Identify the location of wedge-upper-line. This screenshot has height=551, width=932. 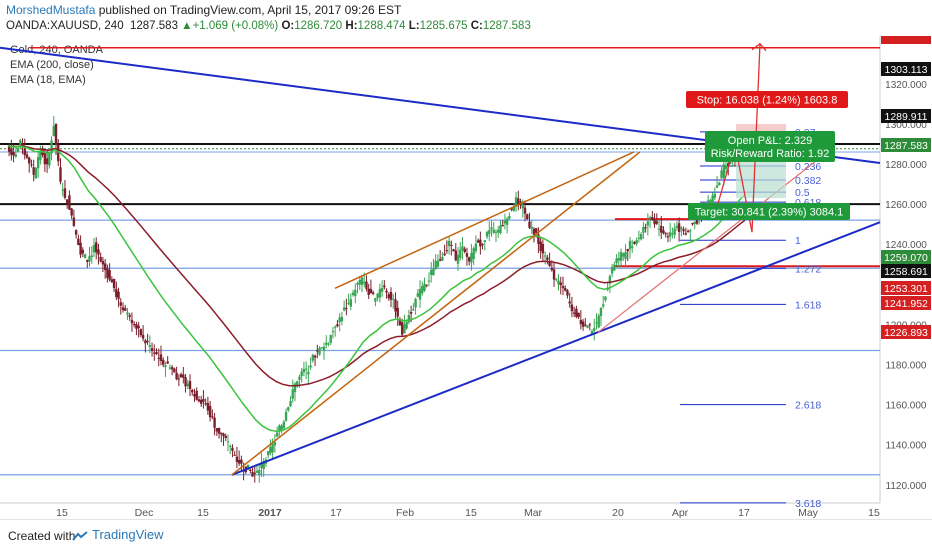
(484, 220).